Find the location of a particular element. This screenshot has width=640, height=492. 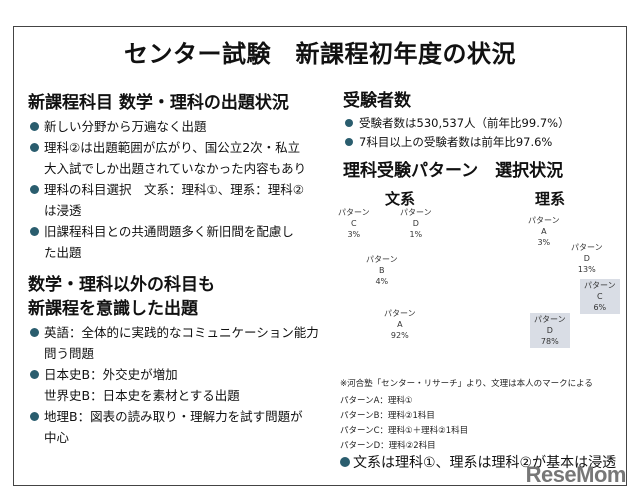

bullet-item: 日本史B：外交史が増加 世界史B：日本史を素材とする出題 is located at coordinates (173, 385).